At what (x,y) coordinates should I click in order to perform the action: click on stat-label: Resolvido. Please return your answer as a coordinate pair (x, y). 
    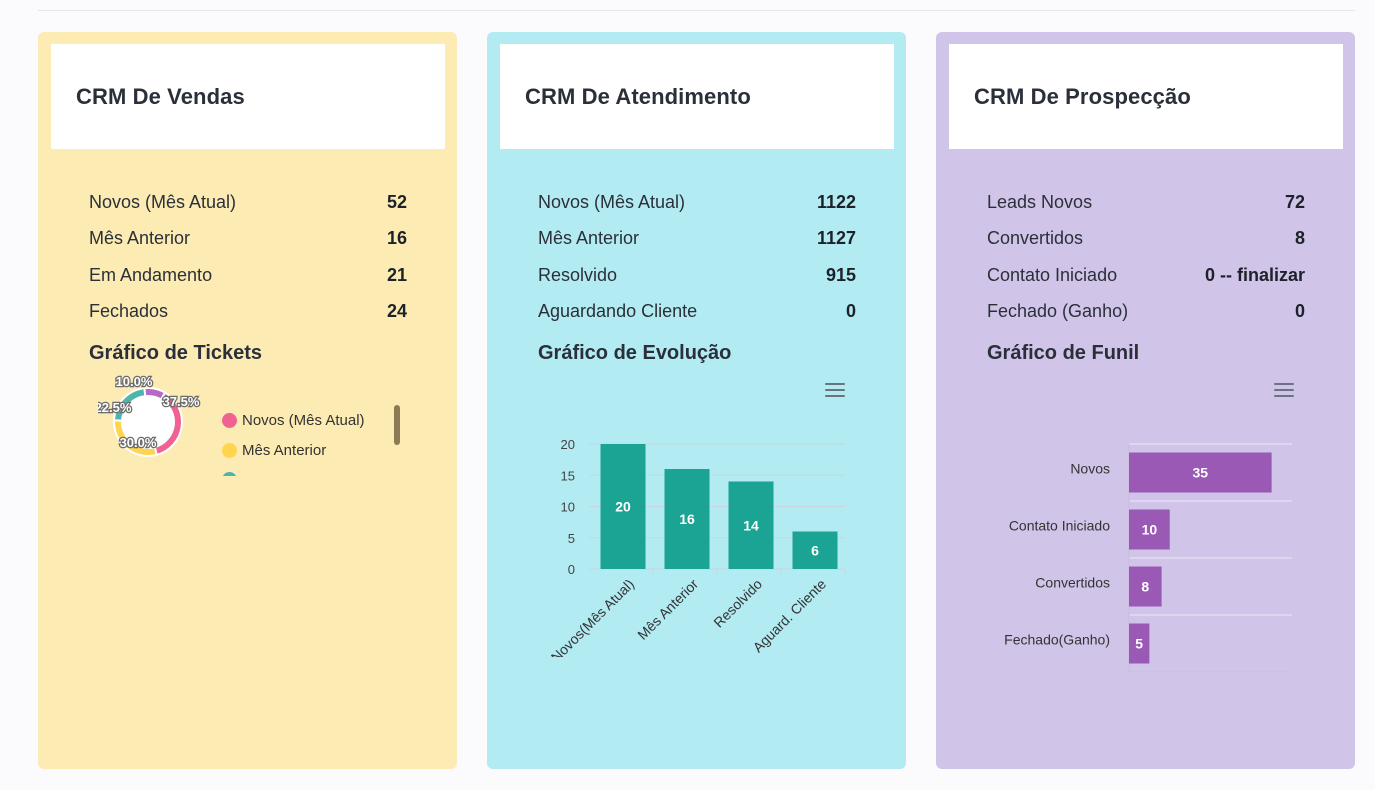
    Looking at the image, I should click on (578, 274).